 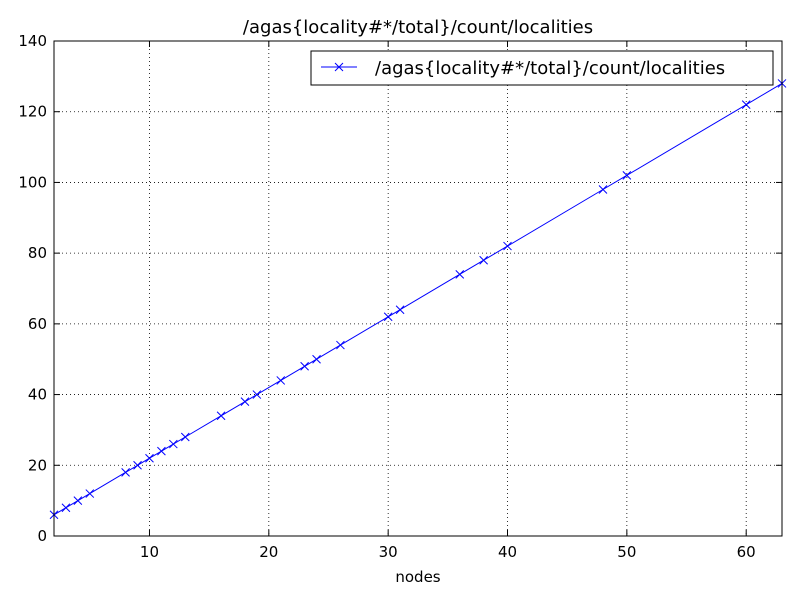 I want to click on legend-marker-x, so click(x=339, y=67).